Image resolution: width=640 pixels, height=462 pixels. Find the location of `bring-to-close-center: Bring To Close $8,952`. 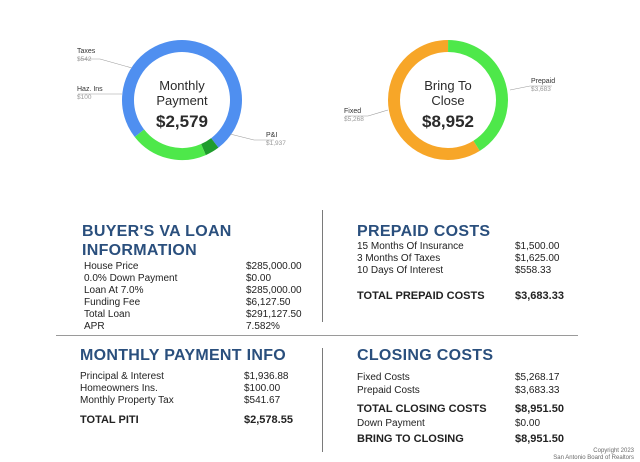

bring-to-close-center: Bring To Close $8,952 is located at coordinates (448, 105).